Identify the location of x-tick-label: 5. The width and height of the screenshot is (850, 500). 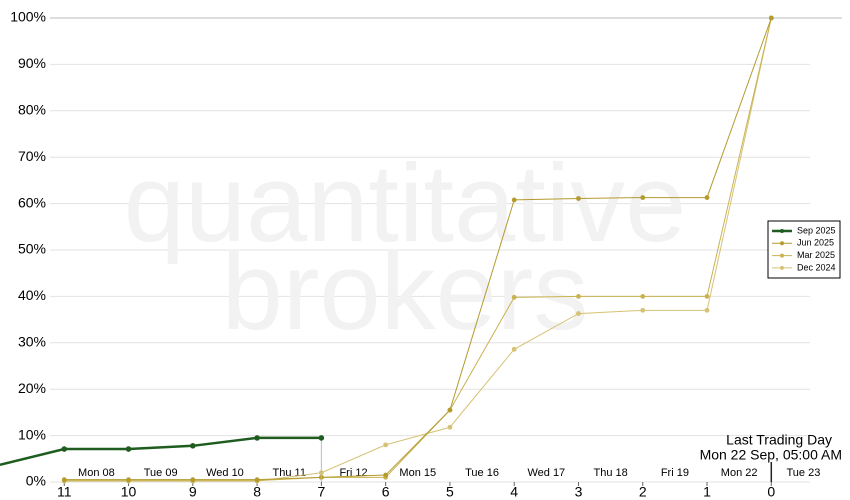
(450, 492).